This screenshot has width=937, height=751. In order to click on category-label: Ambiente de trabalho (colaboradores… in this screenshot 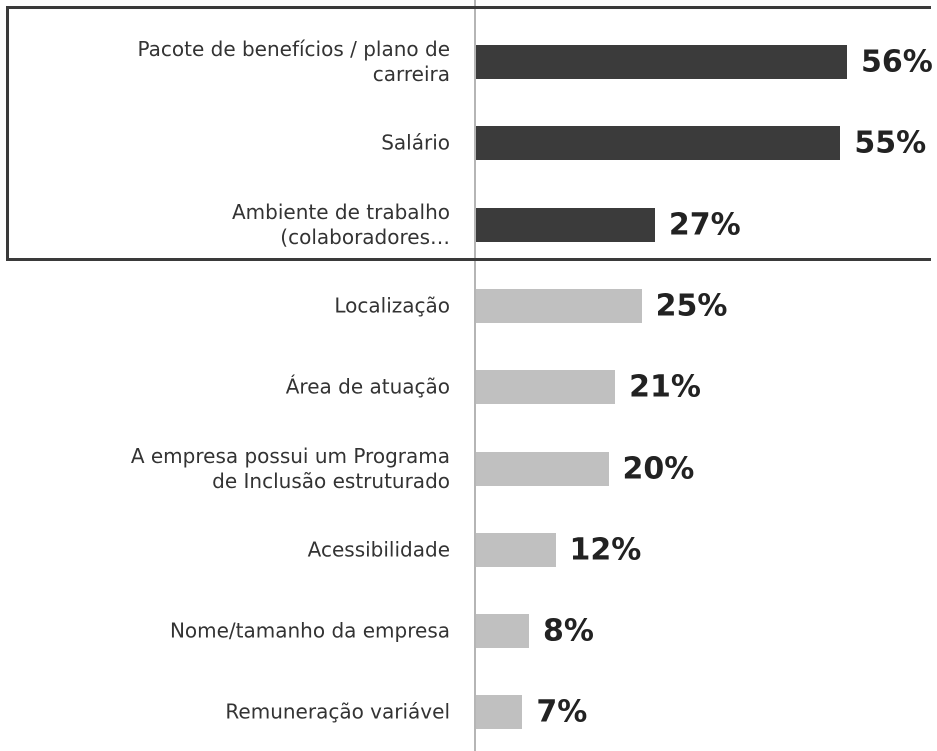, I will do `click(341, 224)`.